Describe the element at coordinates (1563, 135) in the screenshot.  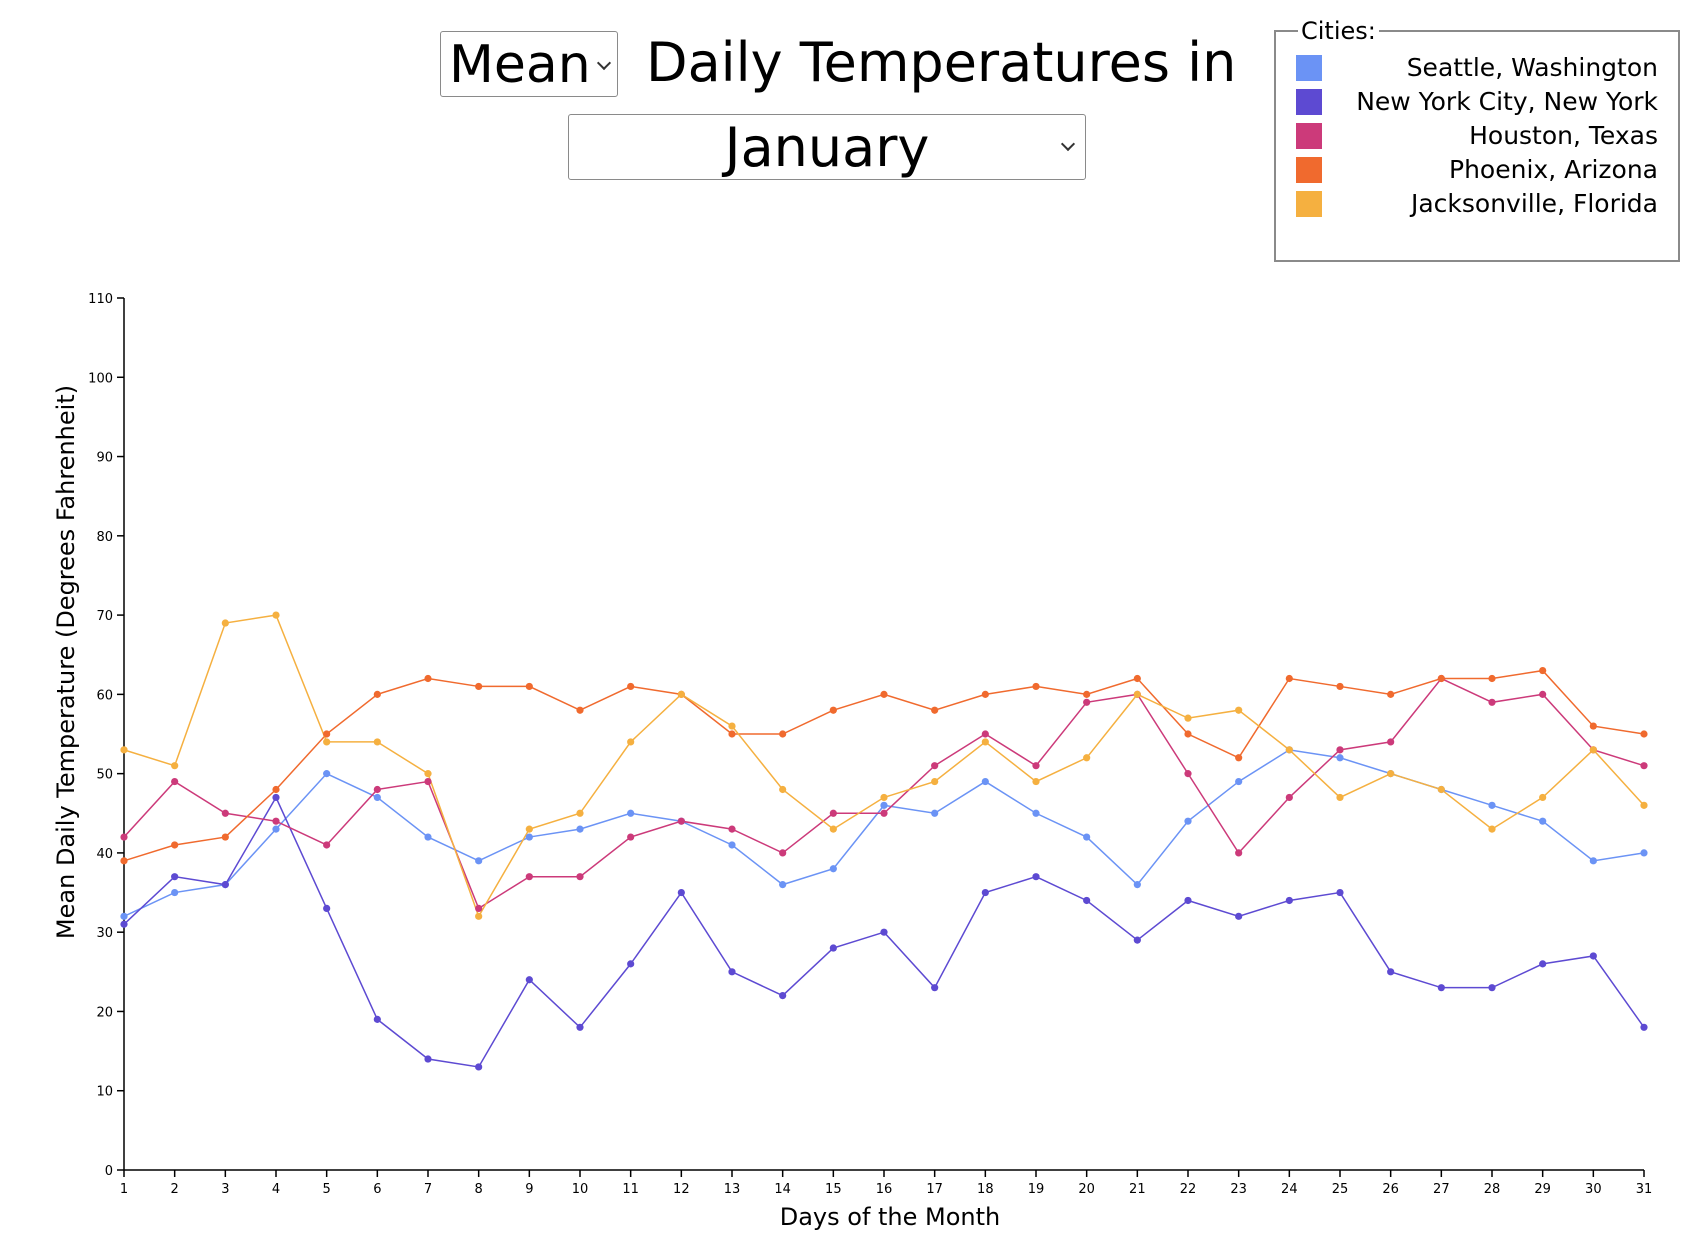
I see `legend-label: Houston, Texas` at that location.